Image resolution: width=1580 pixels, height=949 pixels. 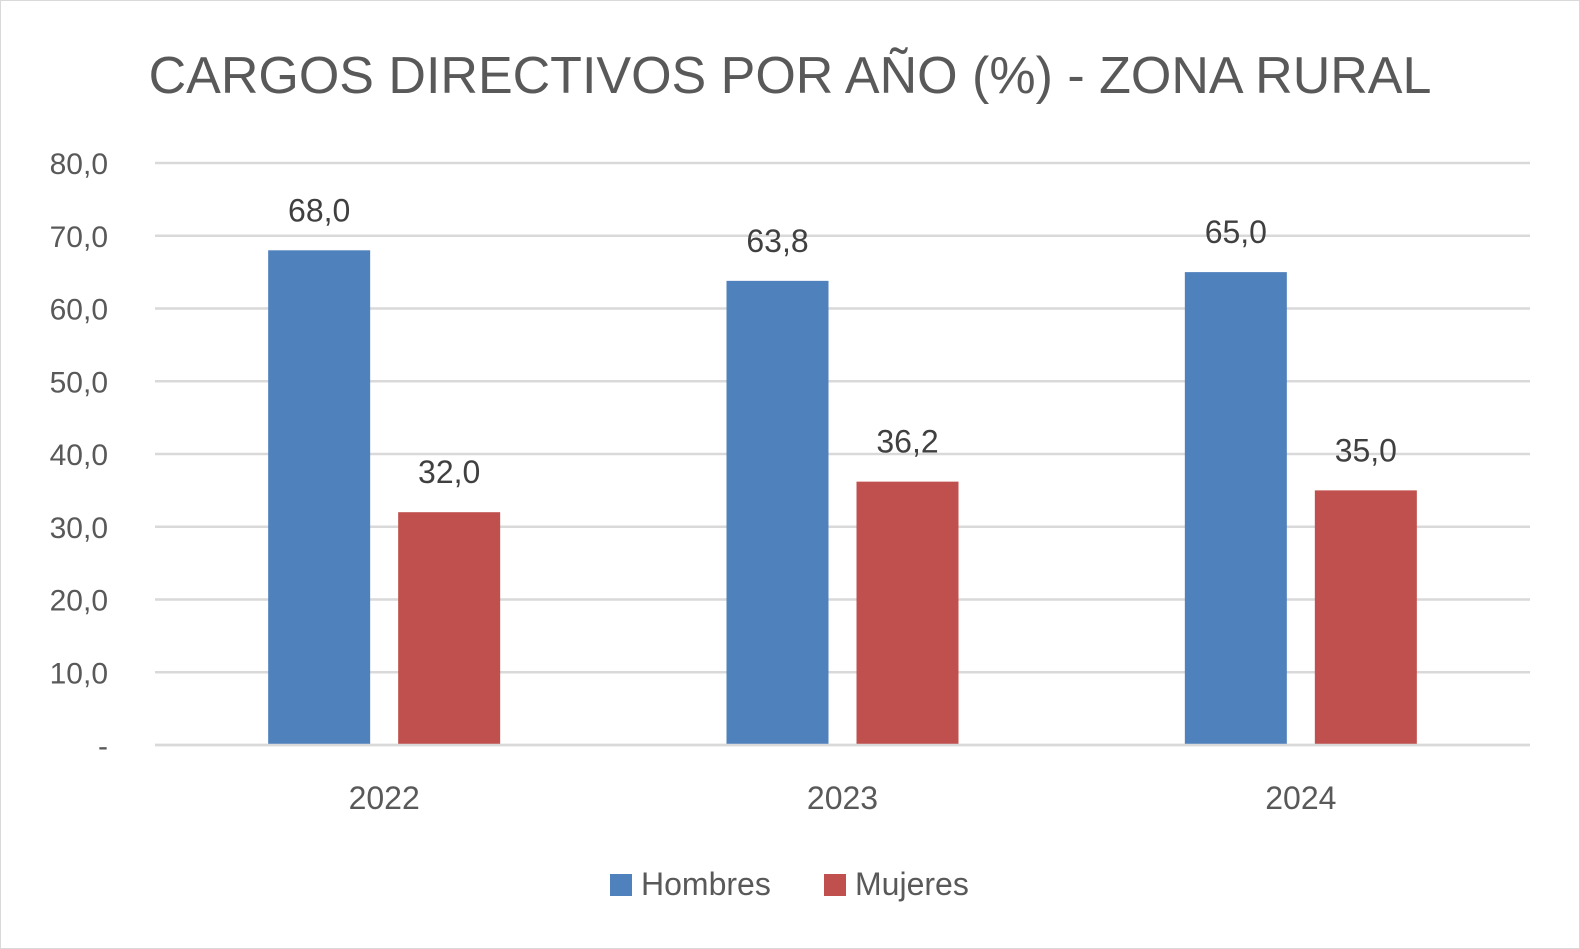 What do you see at coordinates (706, 884) in the screenshot?
I see `legend-label: Hombres` at bounding box center [706, 884].